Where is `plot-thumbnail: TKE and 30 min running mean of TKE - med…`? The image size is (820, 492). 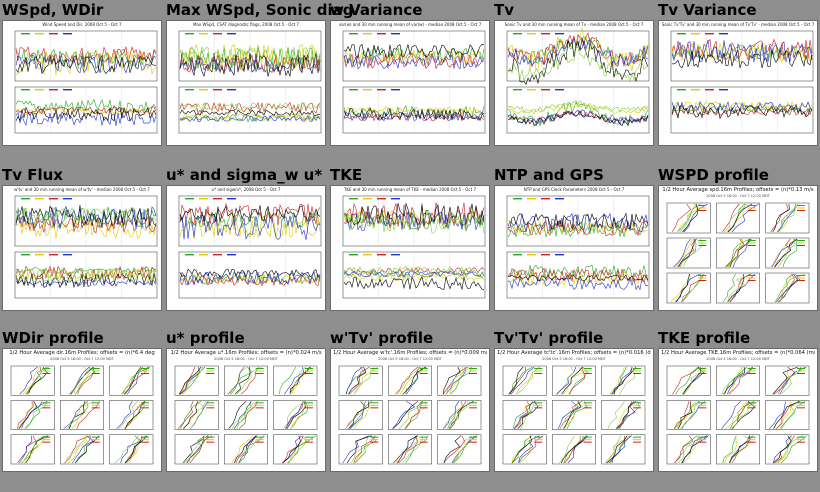
plot-thumbnail: TKE and 30 min running mean of TKE - med… is located at coordinates (410, 248).